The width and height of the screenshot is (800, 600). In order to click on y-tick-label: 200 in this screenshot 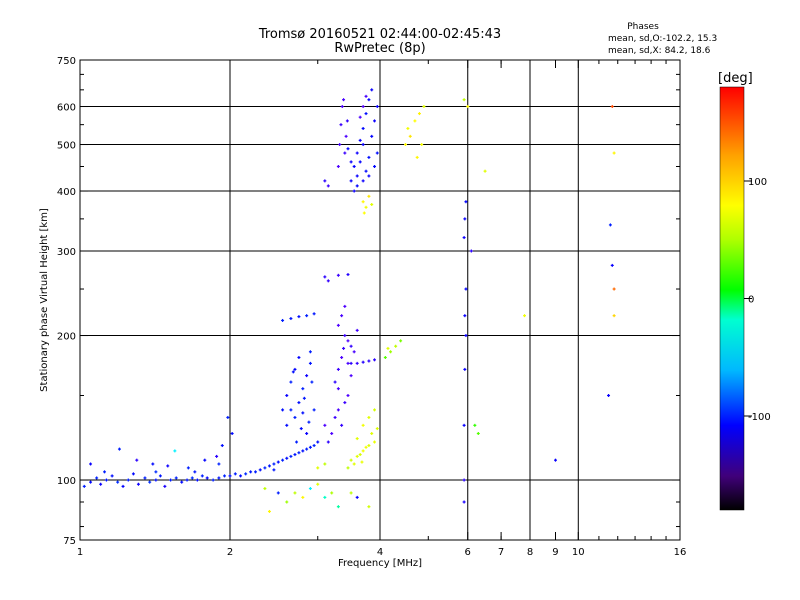, I will do `click(66, 337)`.